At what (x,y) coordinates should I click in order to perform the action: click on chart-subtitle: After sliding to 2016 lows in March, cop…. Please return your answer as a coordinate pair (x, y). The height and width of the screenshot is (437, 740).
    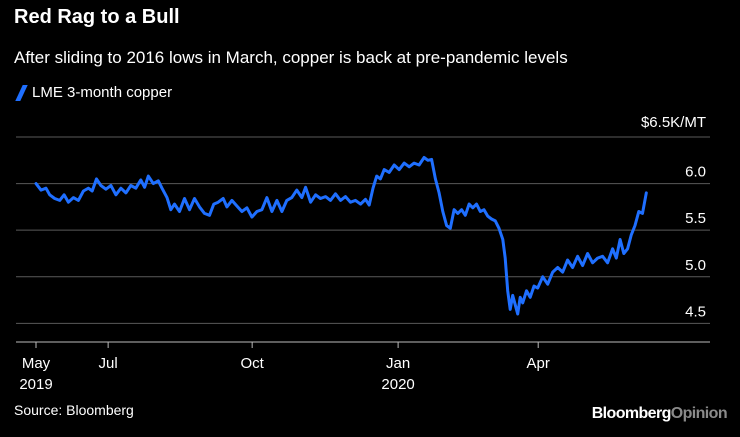
    Looking at the image, I should click on (291, 57).